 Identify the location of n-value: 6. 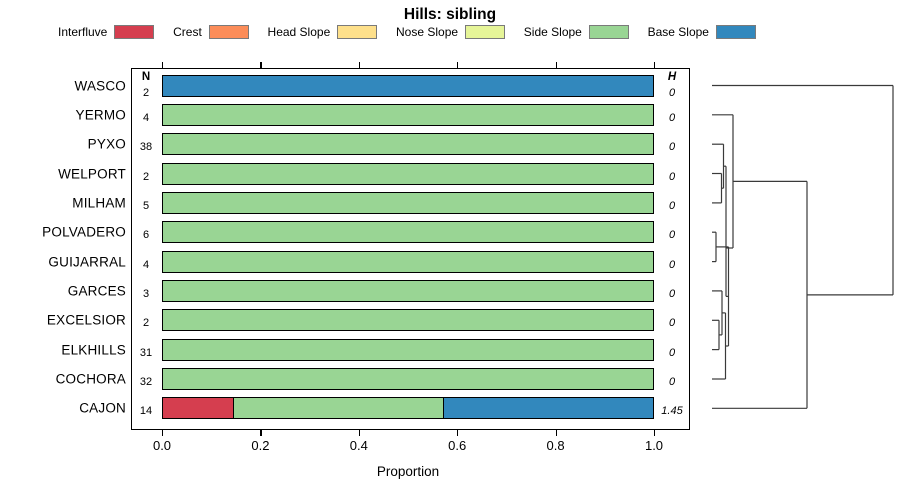
(146, 235).